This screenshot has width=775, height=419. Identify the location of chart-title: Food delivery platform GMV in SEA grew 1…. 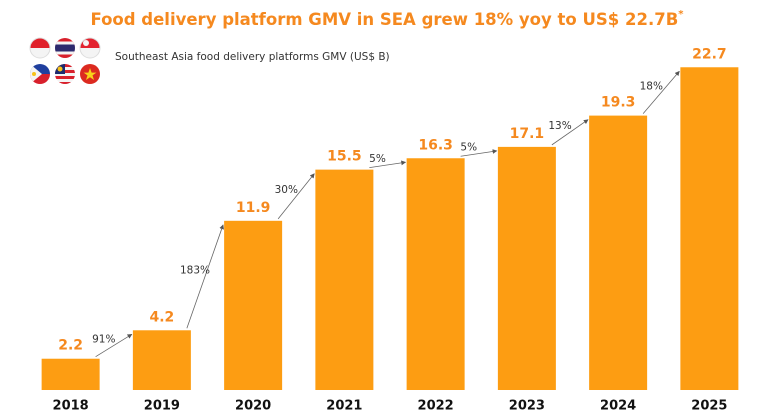
(387, 19).